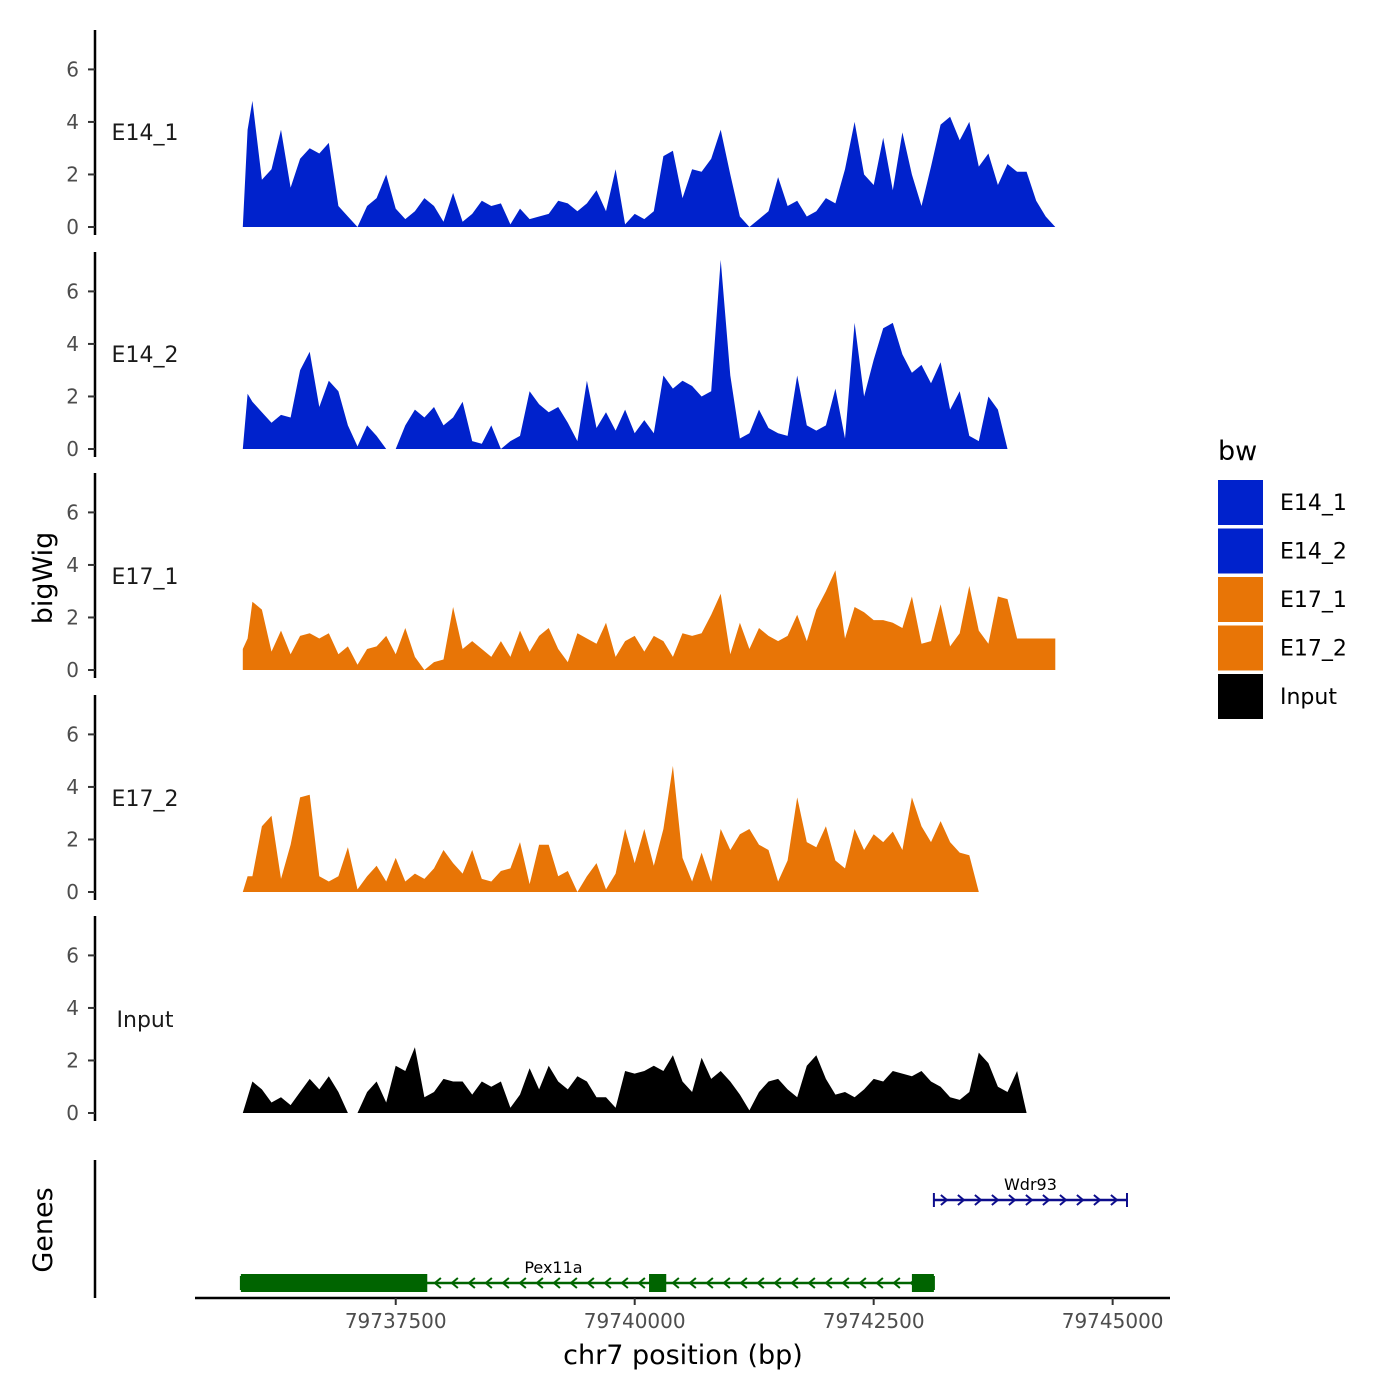  I want to click on legend-label-e17-1: E17_1, so click(1313, 600).